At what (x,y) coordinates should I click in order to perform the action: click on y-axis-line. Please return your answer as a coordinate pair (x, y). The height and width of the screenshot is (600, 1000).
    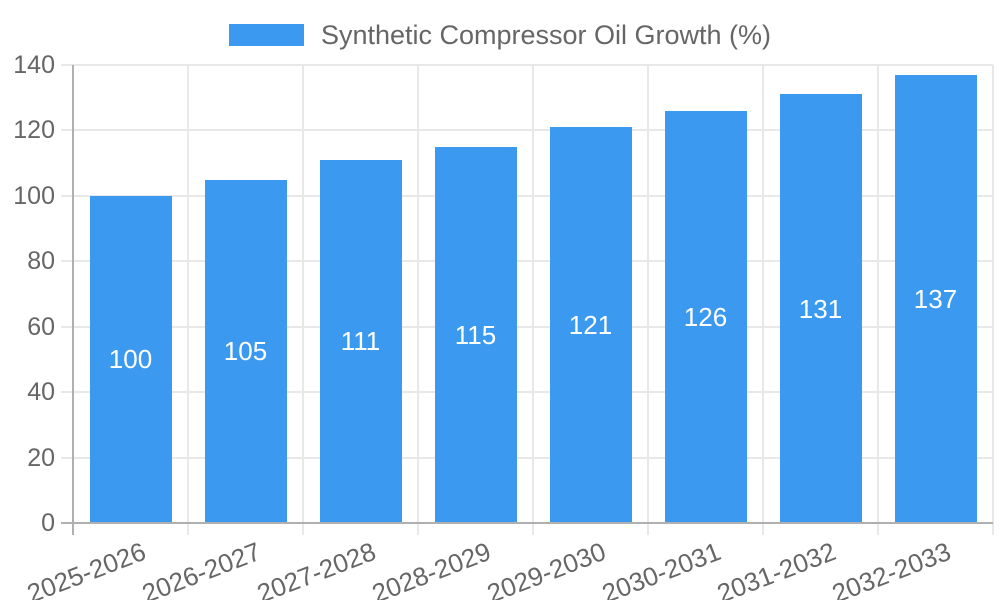
    Looking at the image, I should click on (73, 300).